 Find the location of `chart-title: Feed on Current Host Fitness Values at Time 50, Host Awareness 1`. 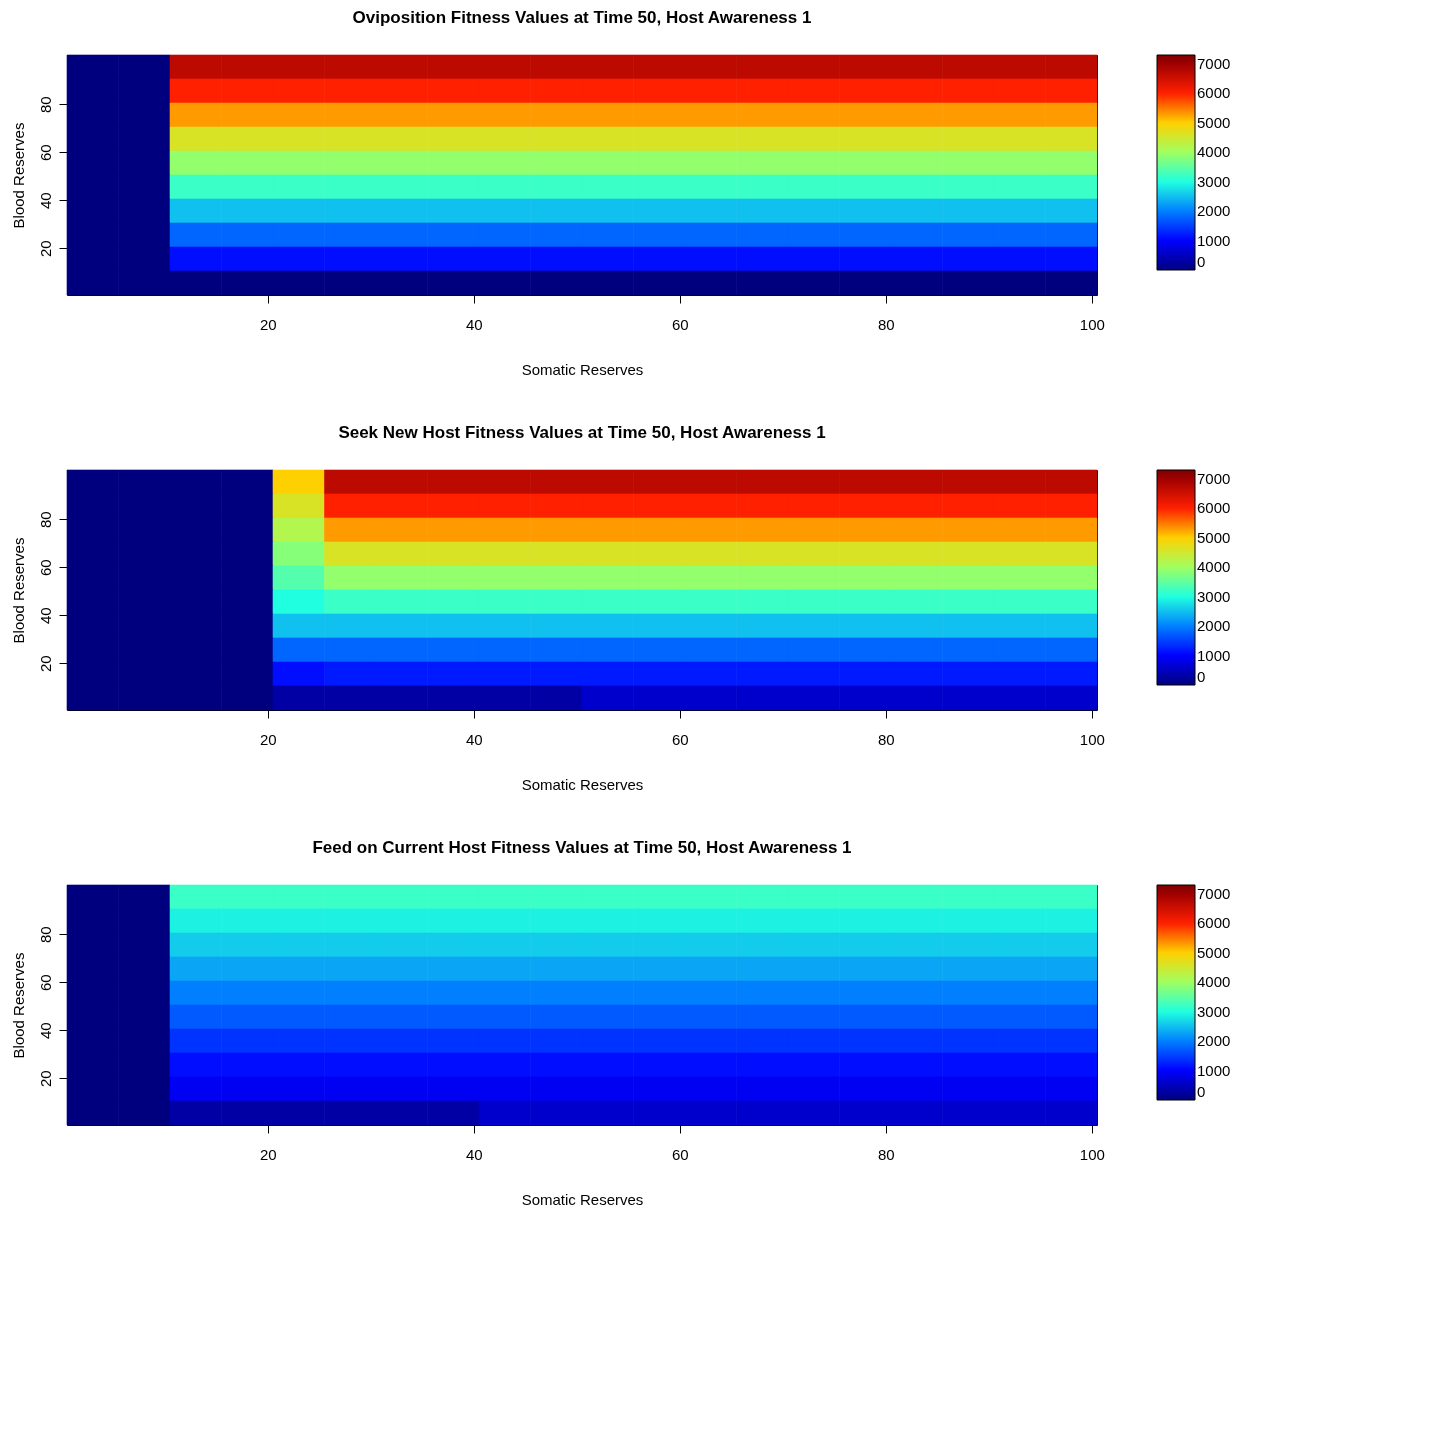

chart-title: Feed on Current Host Fitness Values at Time 50, Host Awareness 1 is located at coordinates (582, 847).